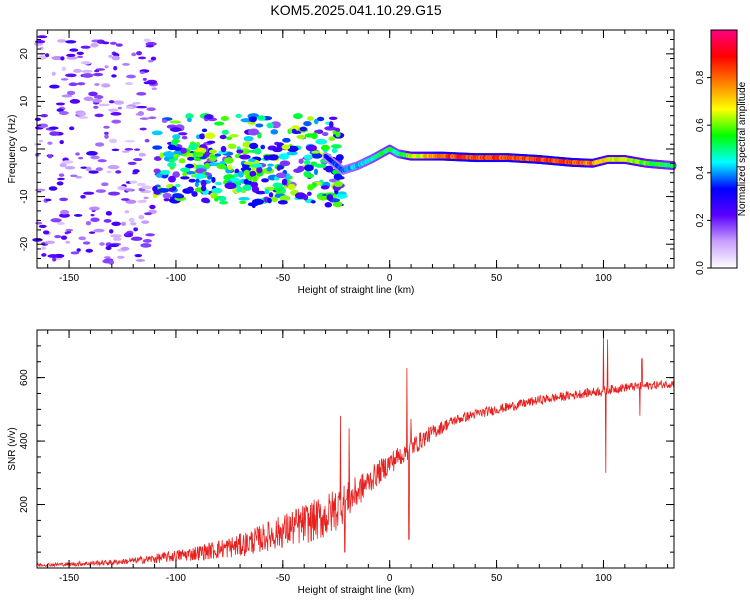 The width and height of the screenshot is (750, 600). Describe the element at coordinates (24, 149) in the screenshot. I see `y-tick-label: 0` at that location.